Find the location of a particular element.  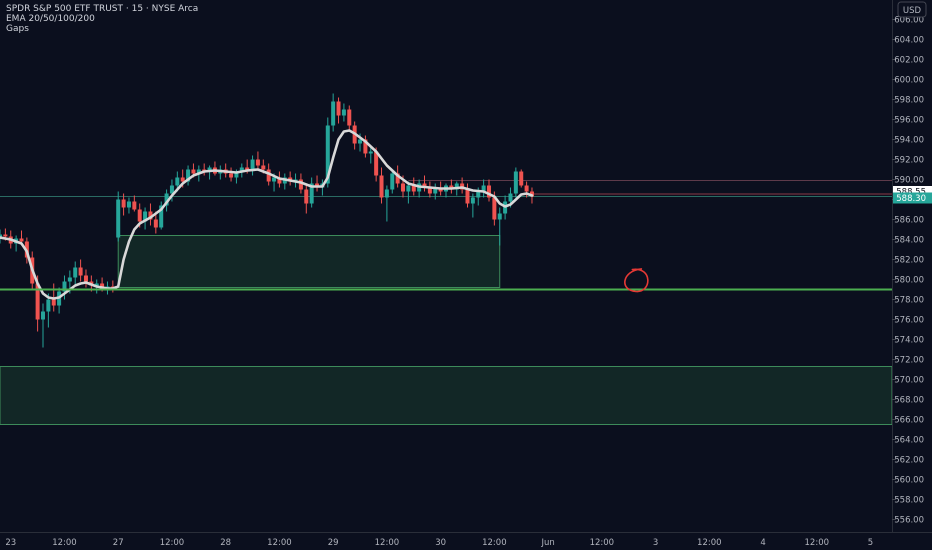

y-tick-label: 596.00 is located at coordinates (909, 121).